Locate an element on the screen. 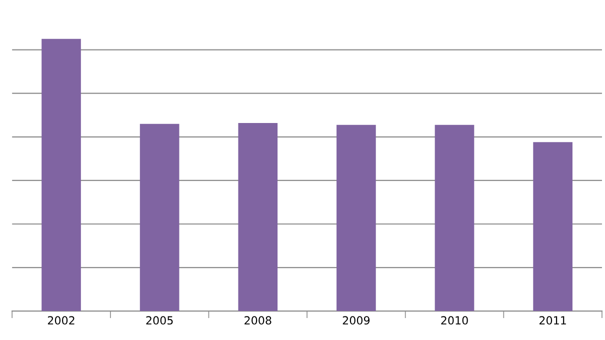 This screenshot has height=340, width=605. x-tick-label: 2009 is located at coordinates (356, 320).